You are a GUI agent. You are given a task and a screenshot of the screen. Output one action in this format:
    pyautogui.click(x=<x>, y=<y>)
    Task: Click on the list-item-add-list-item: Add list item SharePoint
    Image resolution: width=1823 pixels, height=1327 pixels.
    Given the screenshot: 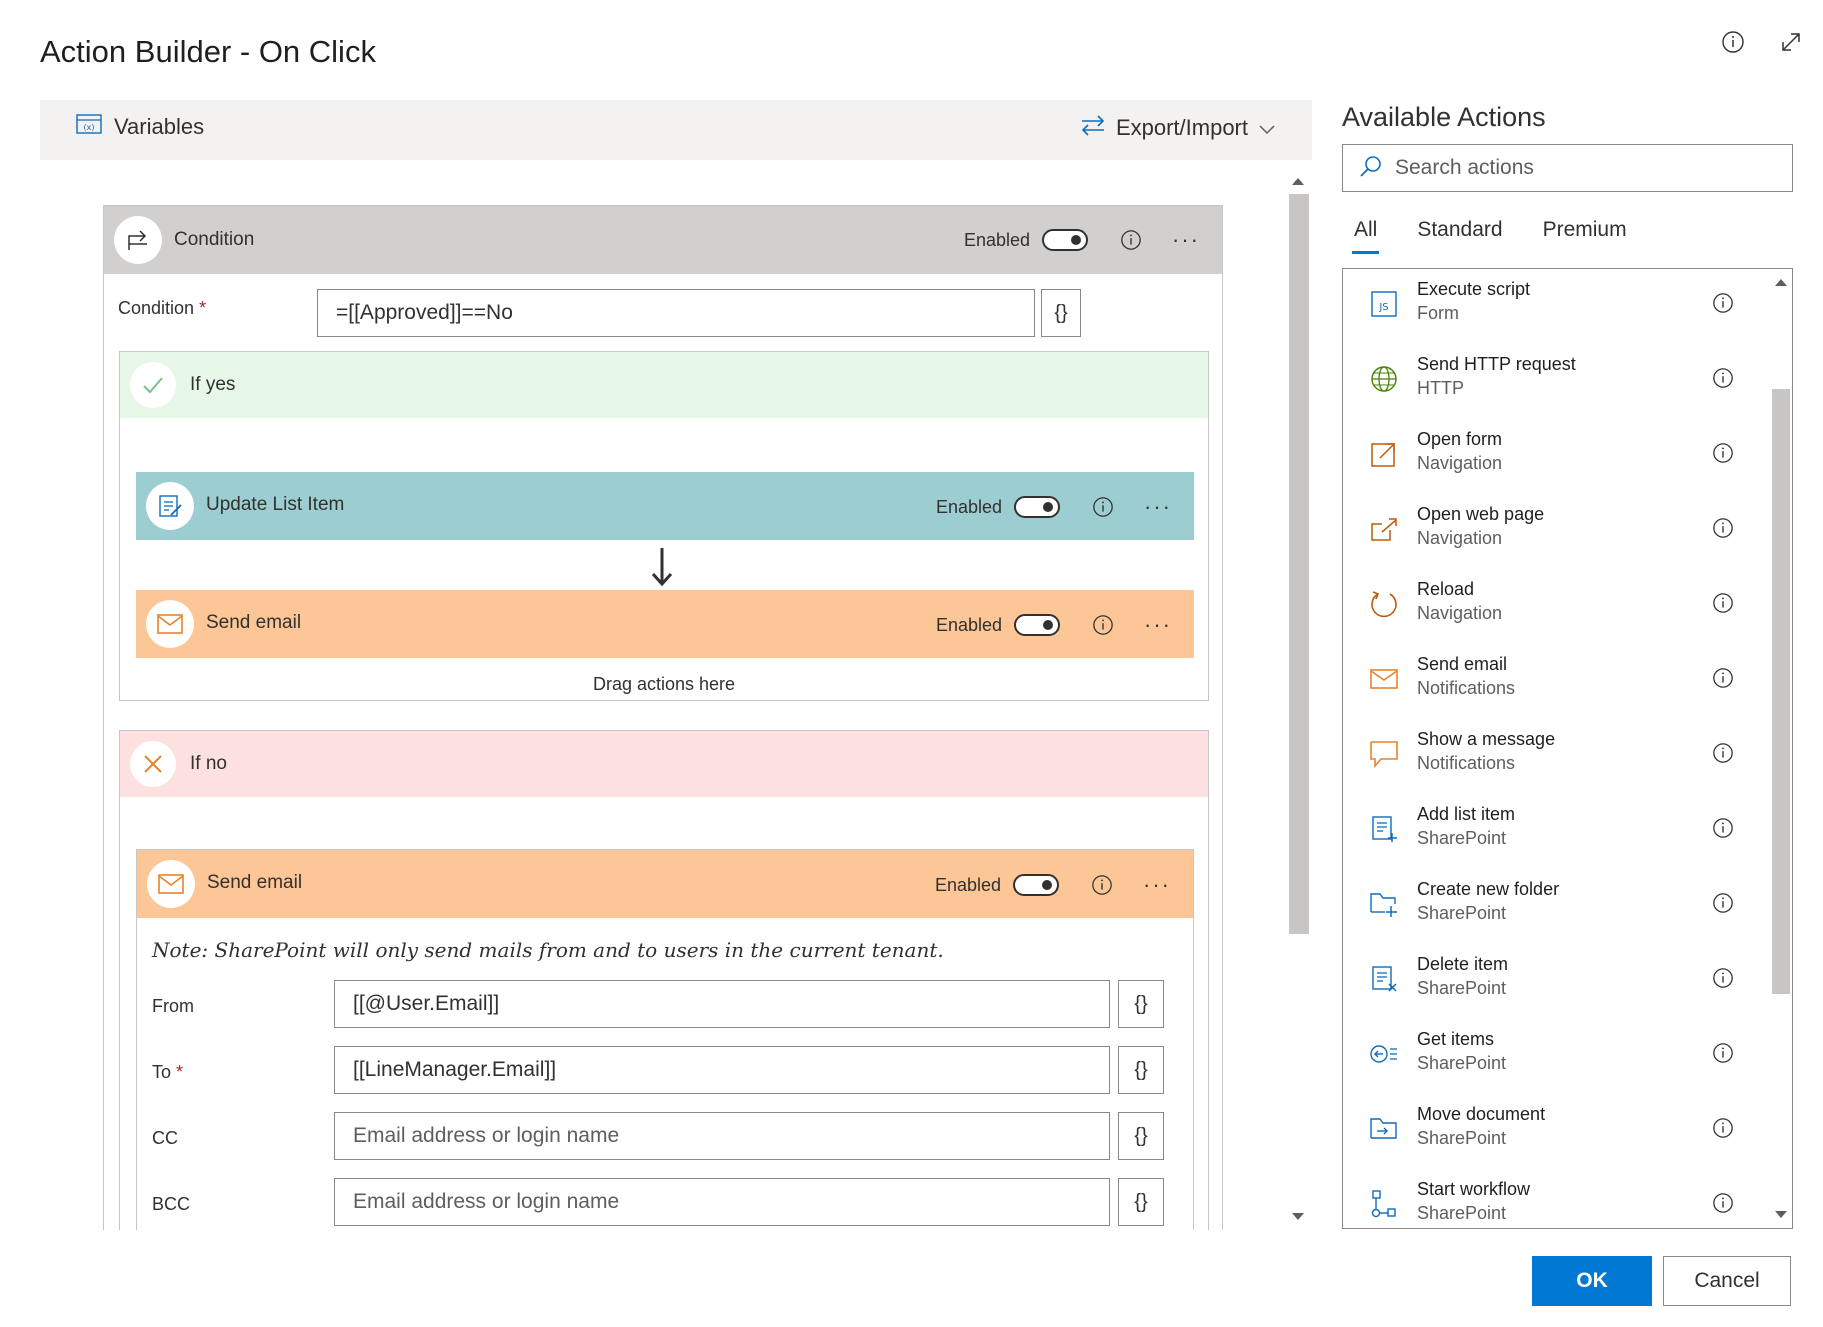 What is the action you would take?
    pyautogui.click(x=1553, y=831)
    